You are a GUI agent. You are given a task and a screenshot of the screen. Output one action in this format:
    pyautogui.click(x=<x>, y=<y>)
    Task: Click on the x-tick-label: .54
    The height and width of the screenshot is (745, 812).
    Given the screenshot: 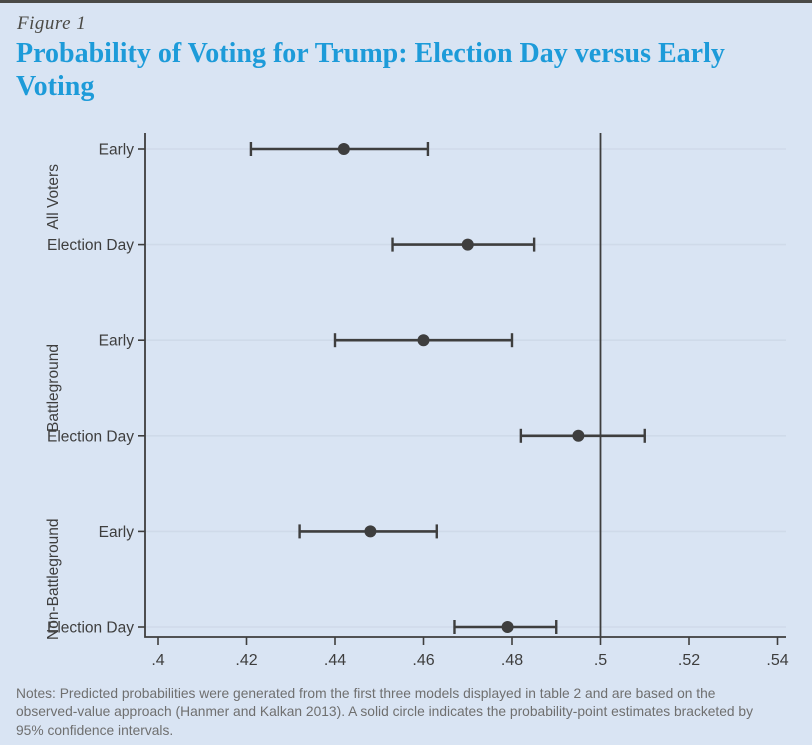 What is the action you would take?
    pyautogui.click(x=777, y=660)
    